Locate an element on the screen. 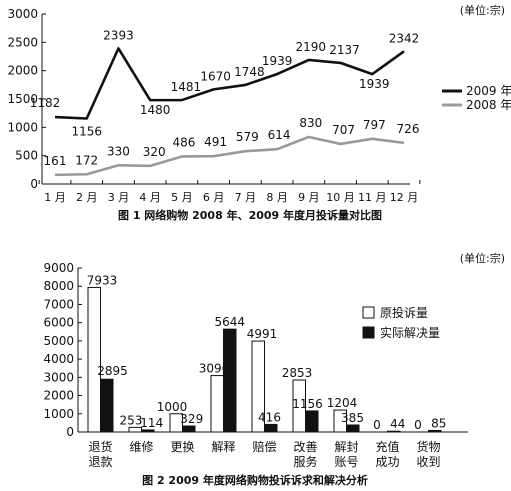 The height and width of the screenshot is (491, 511). line-chart-data-label: 1182 is located at coordinates (45, 103).